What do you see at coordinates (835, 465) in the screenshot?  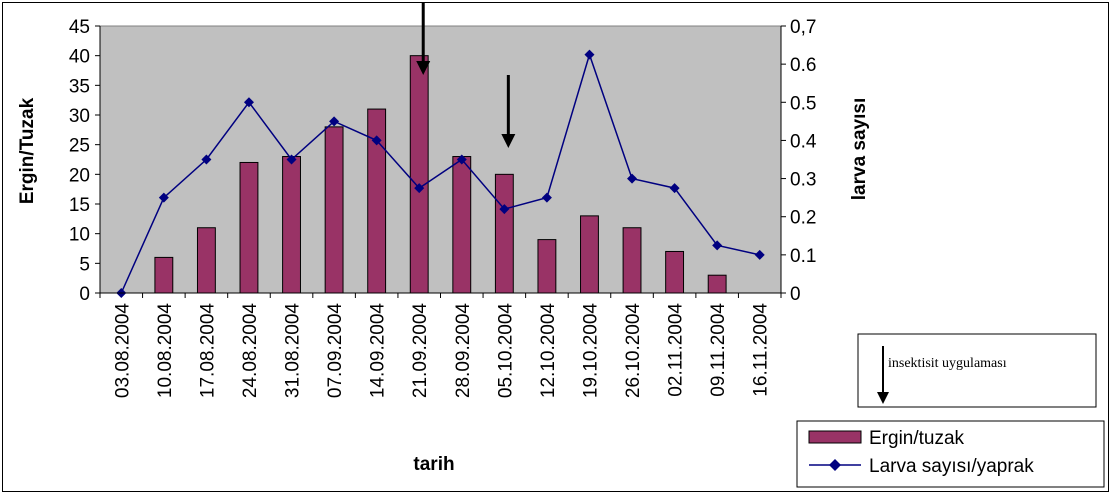 I see `legend-marker-icon` at bounding box center [835, 465].